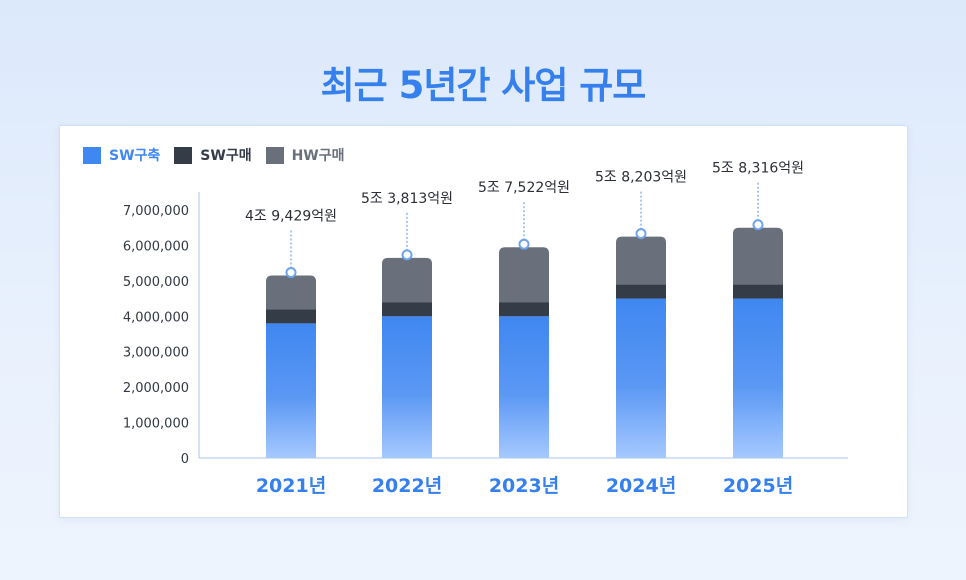 The width and height of the screenshot is (966, 580). Describe the element at coordinates (641, 486) in the screenshot. I see `x-category-label: 2024년` at that location.